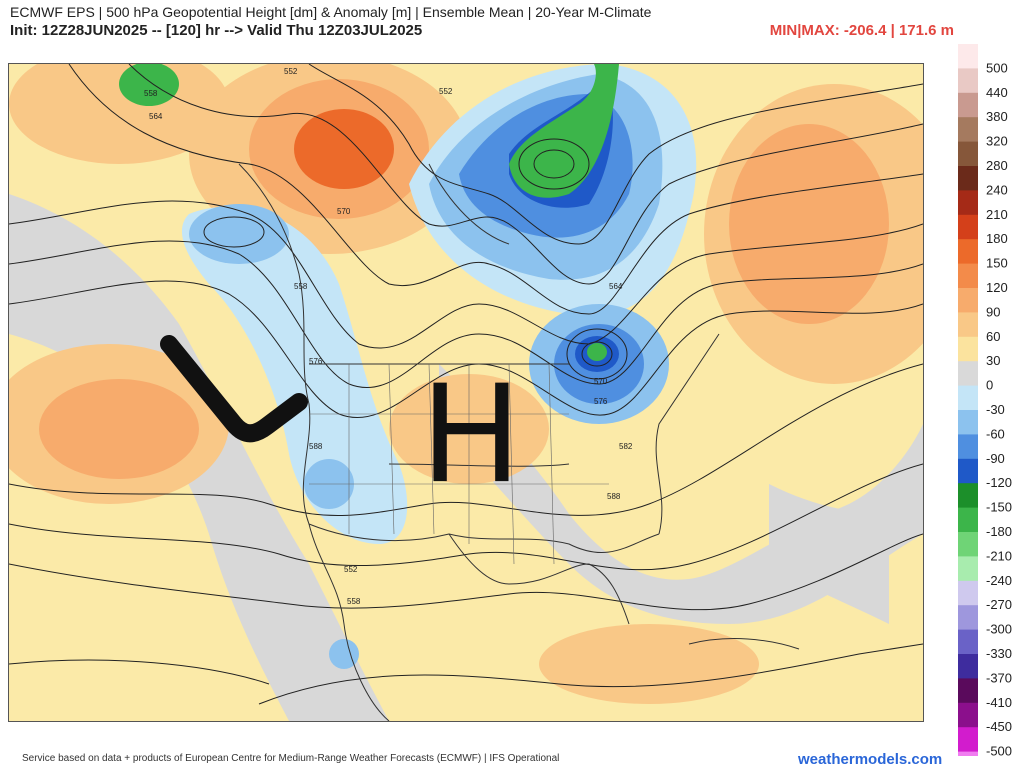 The height and width of the screenshot is (771, 1024). Describe the element at coordinates (344, 149) in the screenshot. I see `warm-ridge-alaska-core` at that location.